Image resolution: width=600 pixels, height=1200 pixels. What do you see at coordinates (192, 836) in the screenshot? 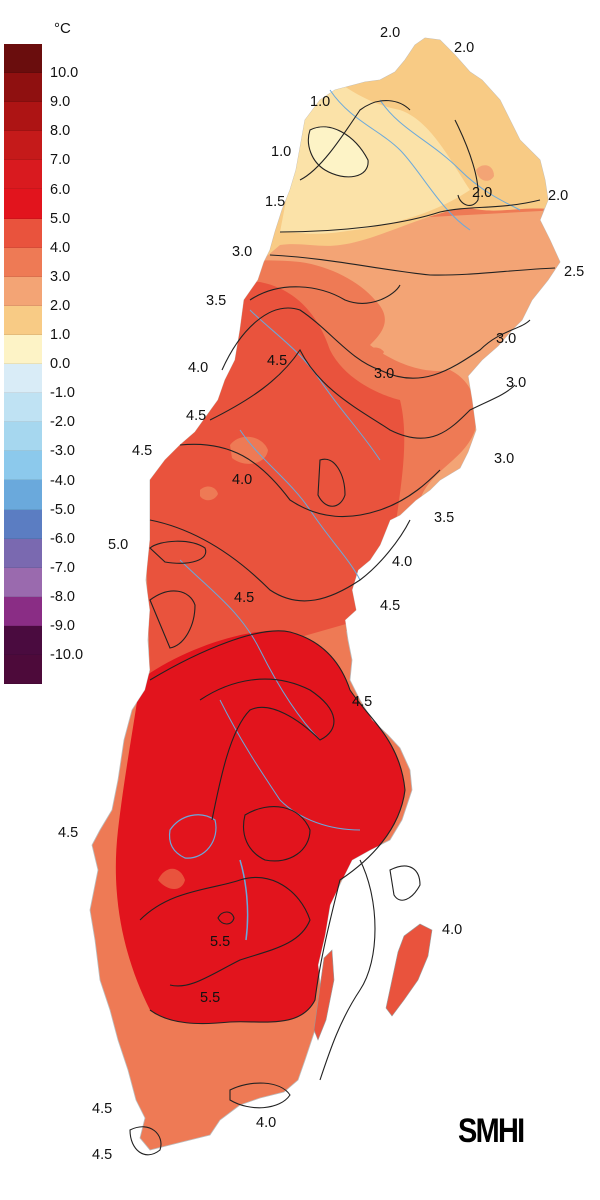
I see `lake-vanern` at bounding box center [192, 836].